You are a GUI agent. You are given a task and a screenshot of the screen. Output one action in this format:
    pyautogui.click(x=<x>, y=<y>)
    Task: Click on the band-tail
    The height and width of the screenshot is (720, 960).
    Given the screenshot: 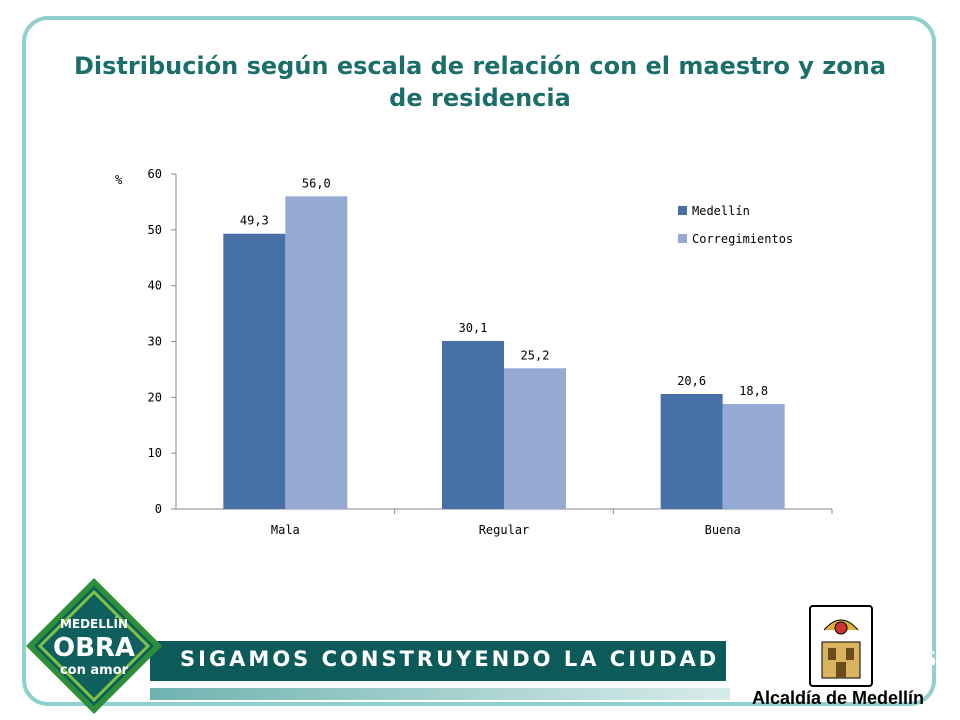 What is the action you would take?
    pyautogui.click(x=440, y=694)
    